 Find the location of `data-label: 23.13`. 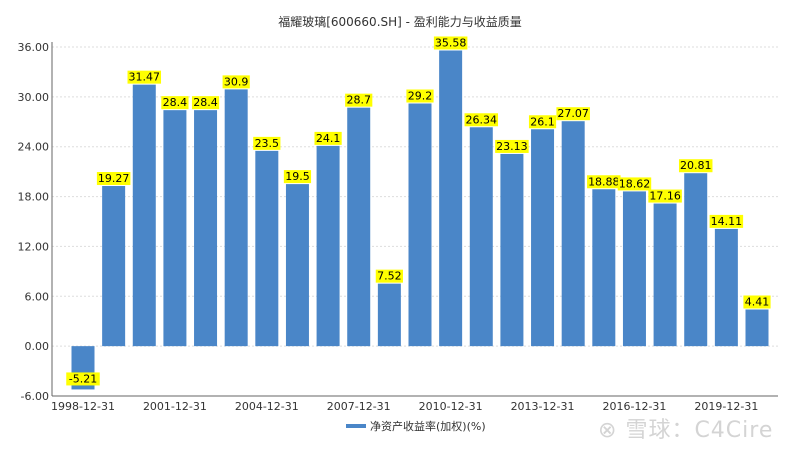

data-label: 23.13 is located at coordinates (512, 146).